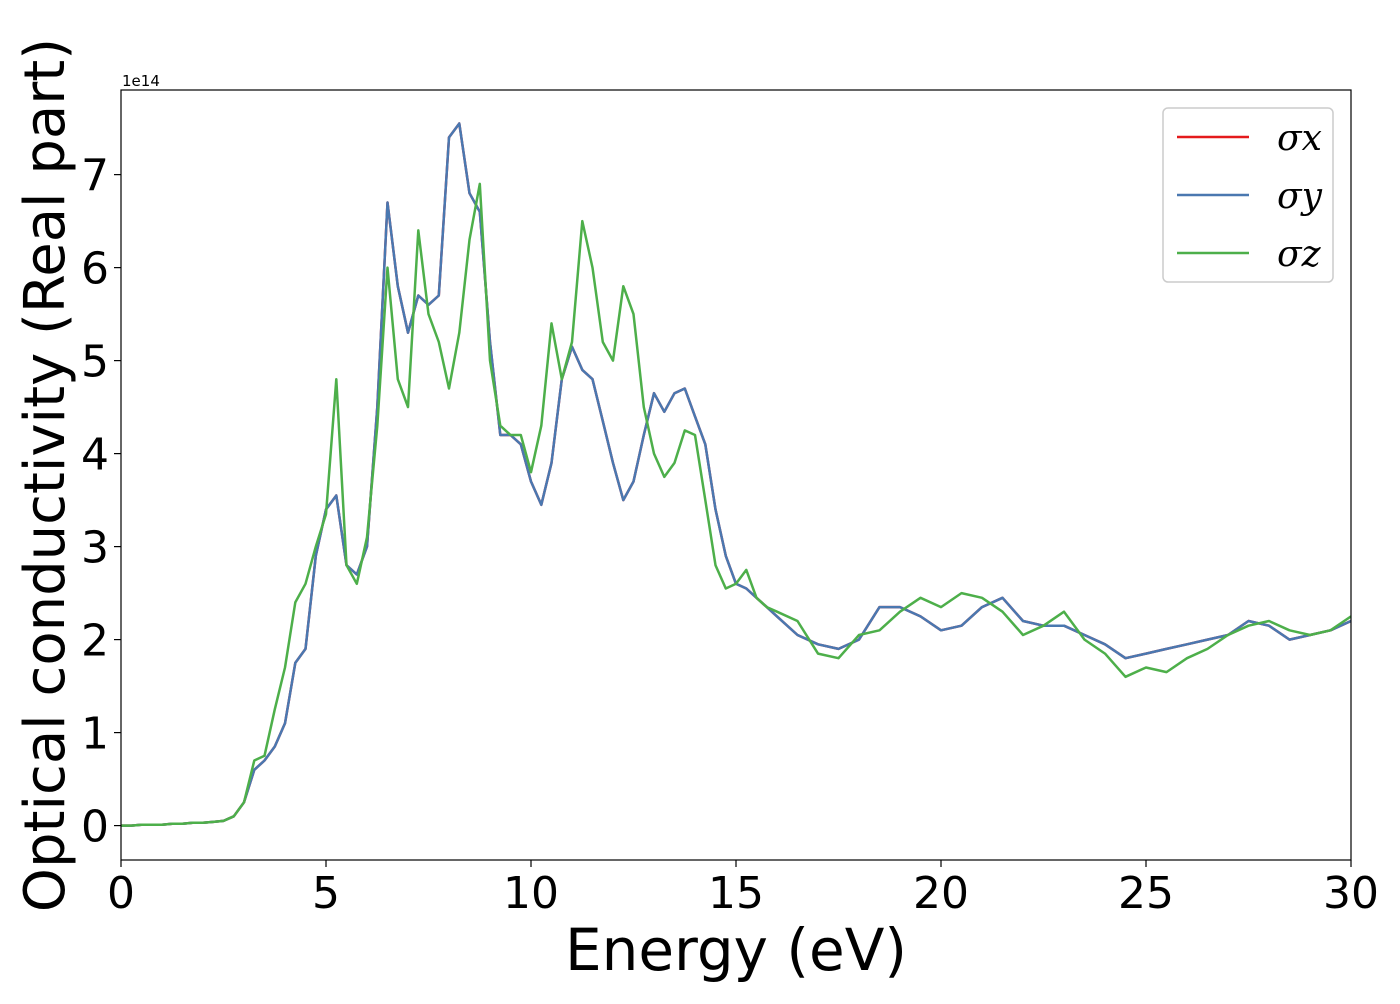 This screenshot has height=1004, width=1400. I want to click on x-axis-label: Energy (eV), so click(736, 950).